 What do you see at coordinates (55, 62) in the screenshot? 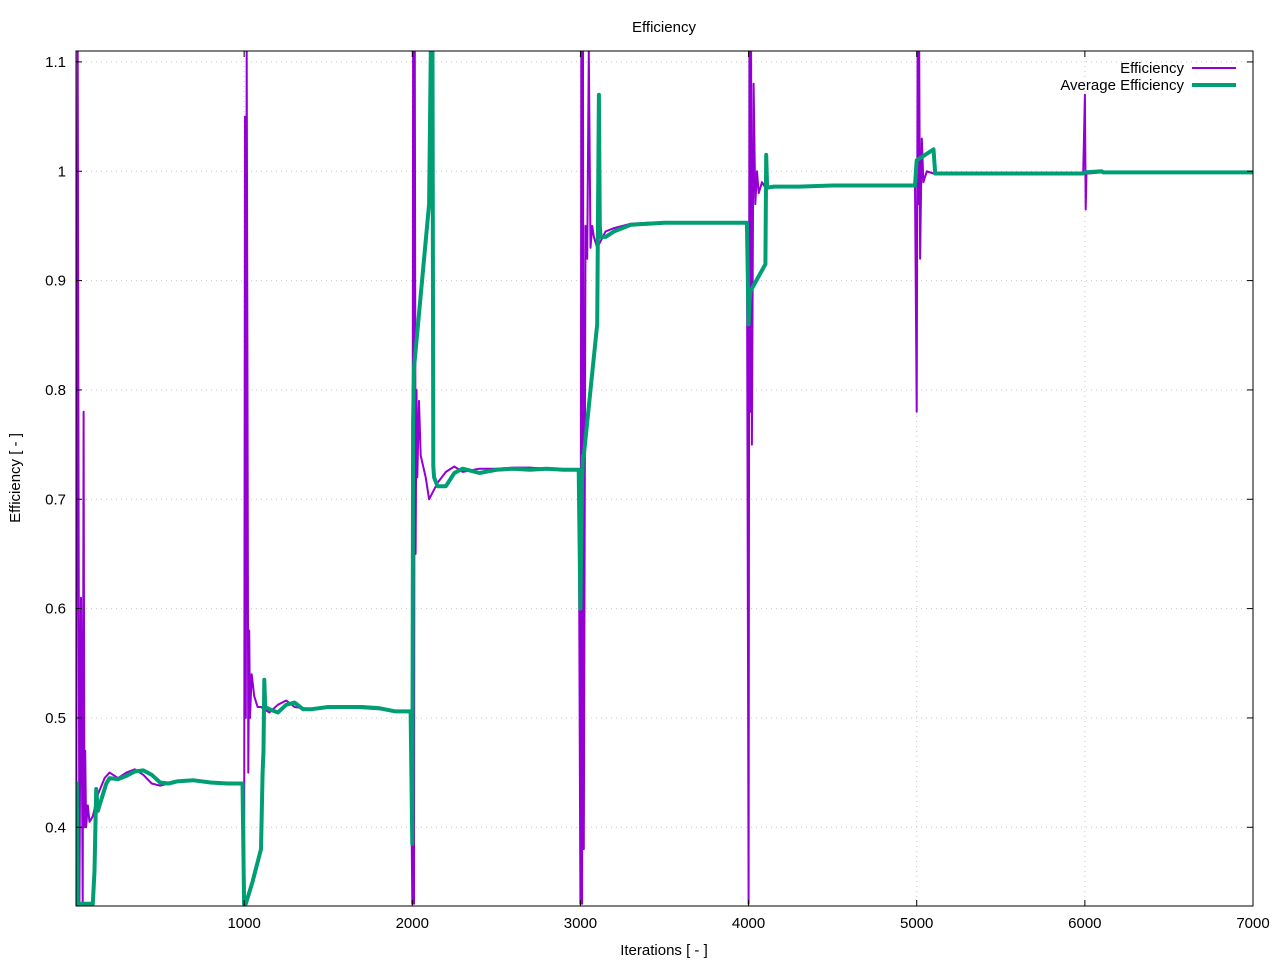
I see `y-tick-label: 1.1` at bounding box center [55, 62].